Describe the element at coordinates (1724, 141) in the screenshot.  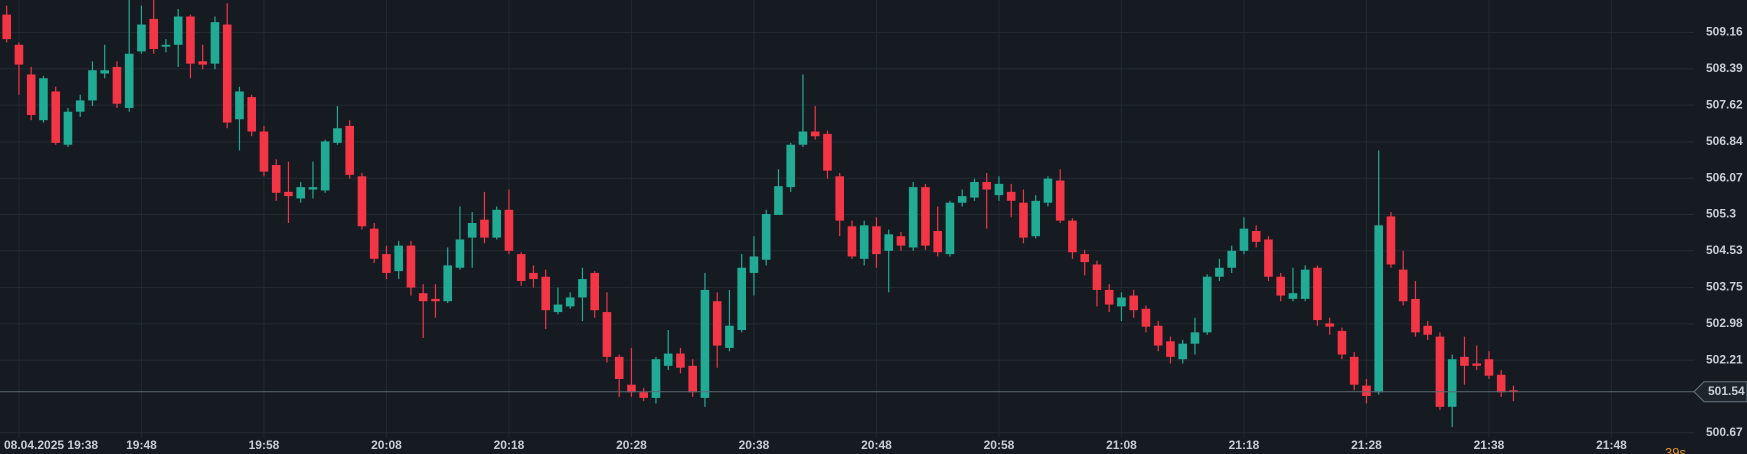
I see `y-tick-label: 506.84` at that location.